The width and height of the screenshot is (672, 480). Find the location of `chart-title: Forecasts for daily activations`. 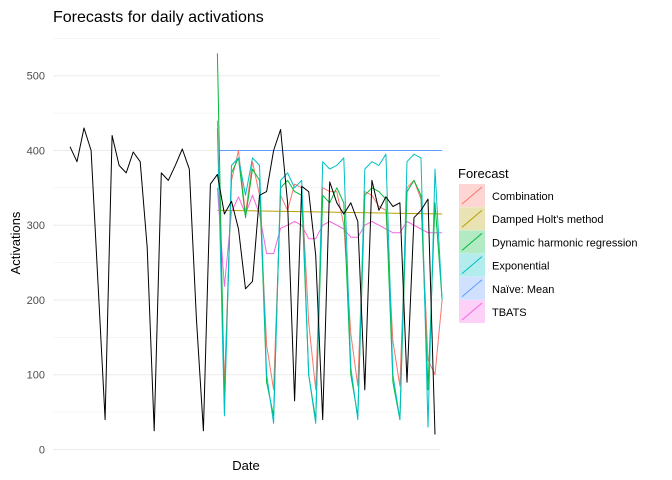

chart-title: Forecasts for daily activations is located at coordinates (158, 17).